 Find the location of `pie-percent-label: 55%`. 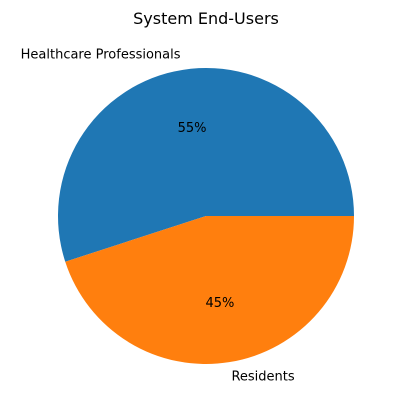

pie-percent-label: 55% is located at coordinates (192, 128).